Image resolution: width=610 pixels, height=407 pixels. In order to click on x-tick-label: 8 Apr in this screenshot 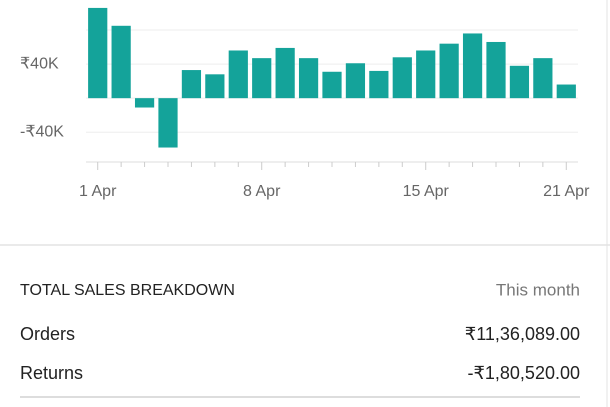, I will do `click(262, 191)`.